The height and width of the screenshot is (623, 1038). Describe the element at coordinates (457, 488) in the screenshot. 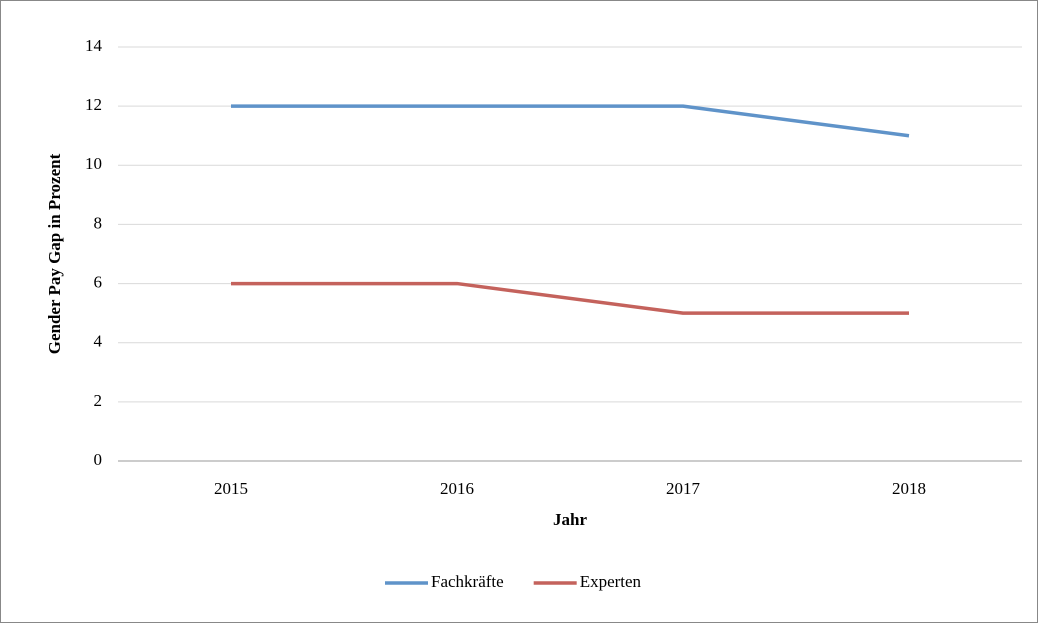

I see `x-tick-label: 2016` at that location.